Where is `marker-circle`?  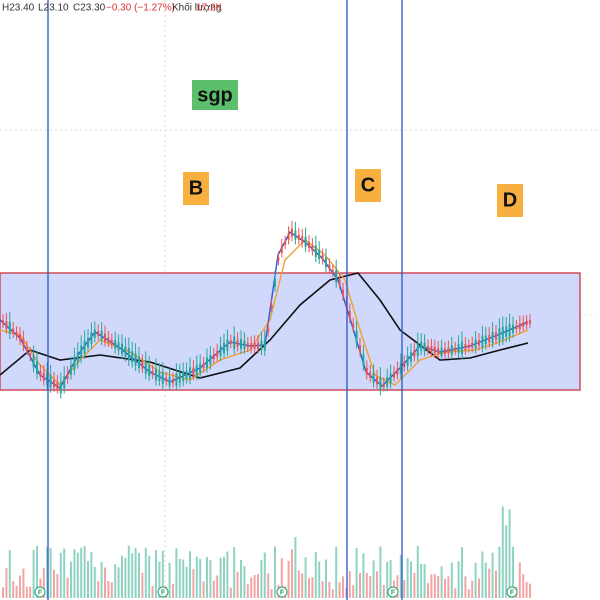 marker-circle is located at coordinates (393, 592).